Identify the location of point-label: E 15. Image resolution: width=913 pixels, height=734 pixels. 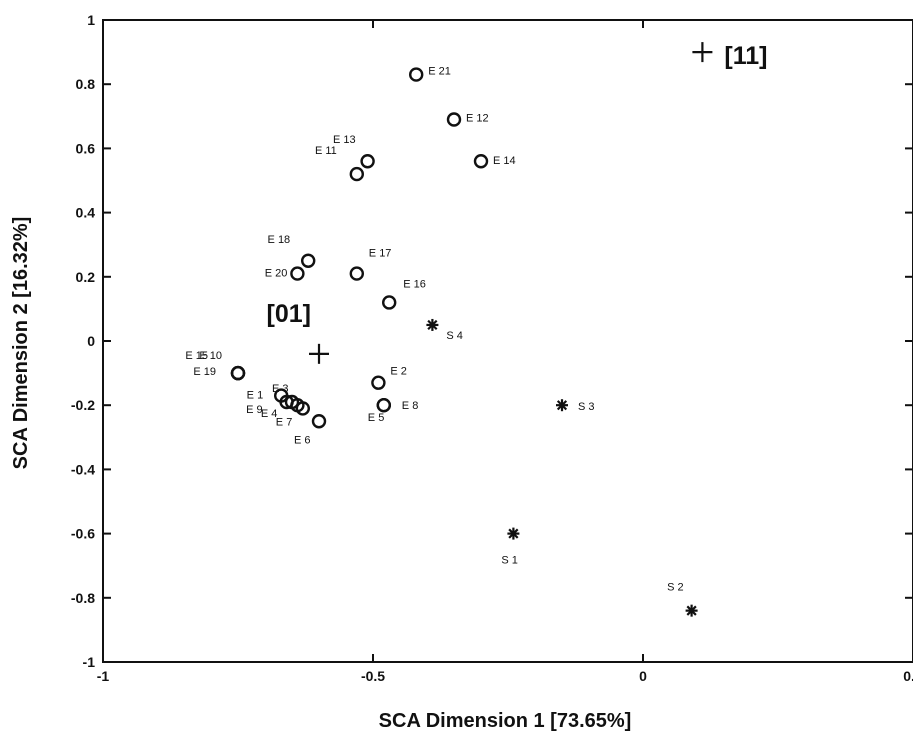
(196, 356).